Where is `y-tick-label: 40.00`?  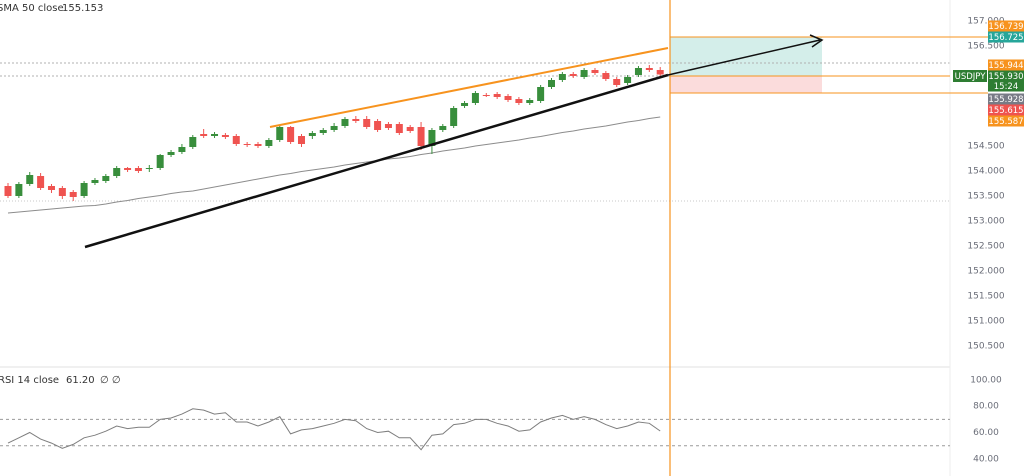
y-tick-label: 40.00 is located at coordinates (986, 459).